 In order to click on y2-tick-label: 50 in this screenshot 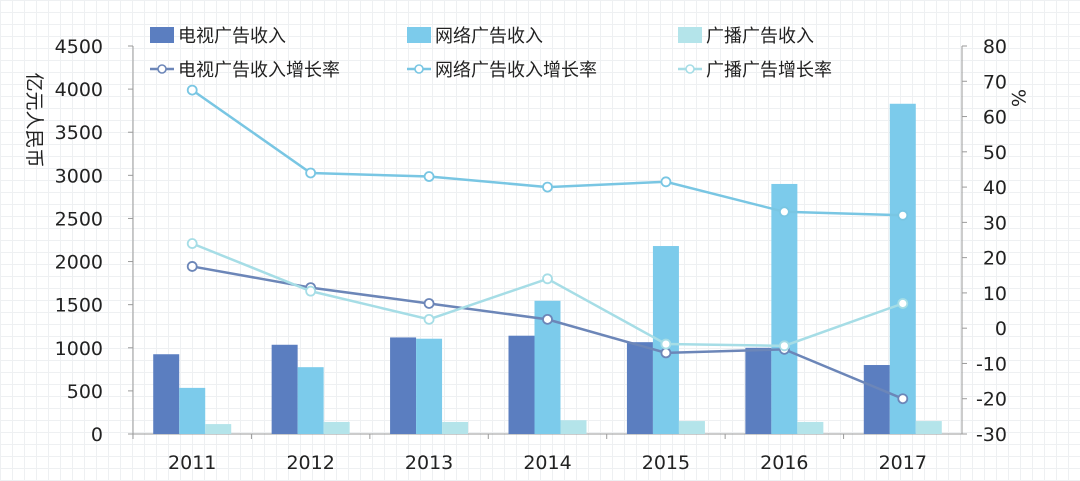, I will do `click(995, 153)`.